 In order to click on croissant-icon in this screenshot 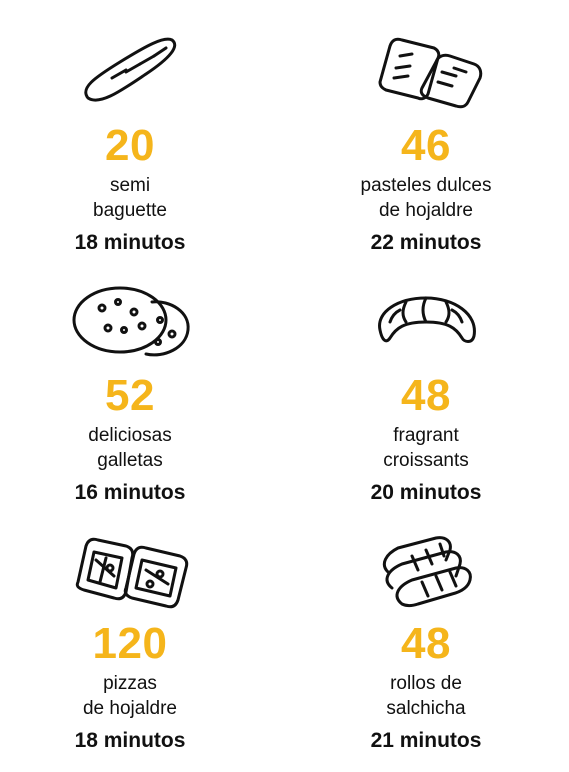, I will do `click(426, 321)`.